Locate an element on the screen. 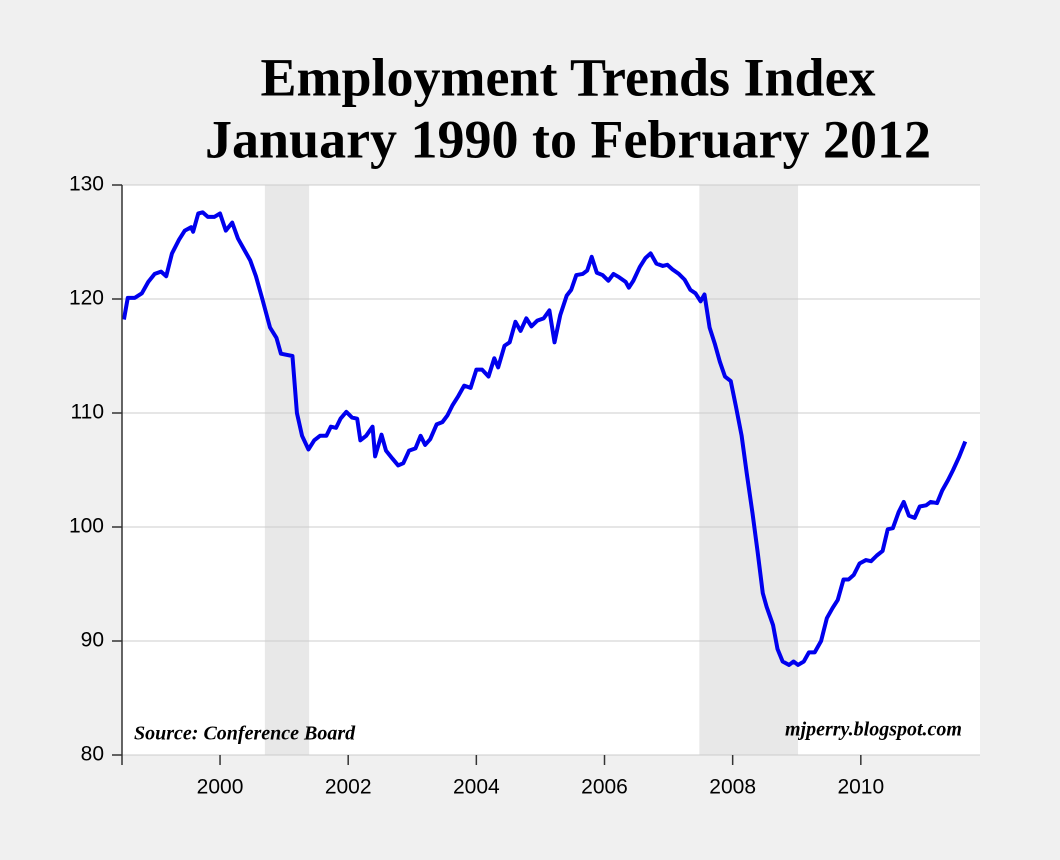 The width and height of the screenshot is (1060, 860). chart-subtitle: January 1990 to February 2012 is located at coordinates (568, 139).